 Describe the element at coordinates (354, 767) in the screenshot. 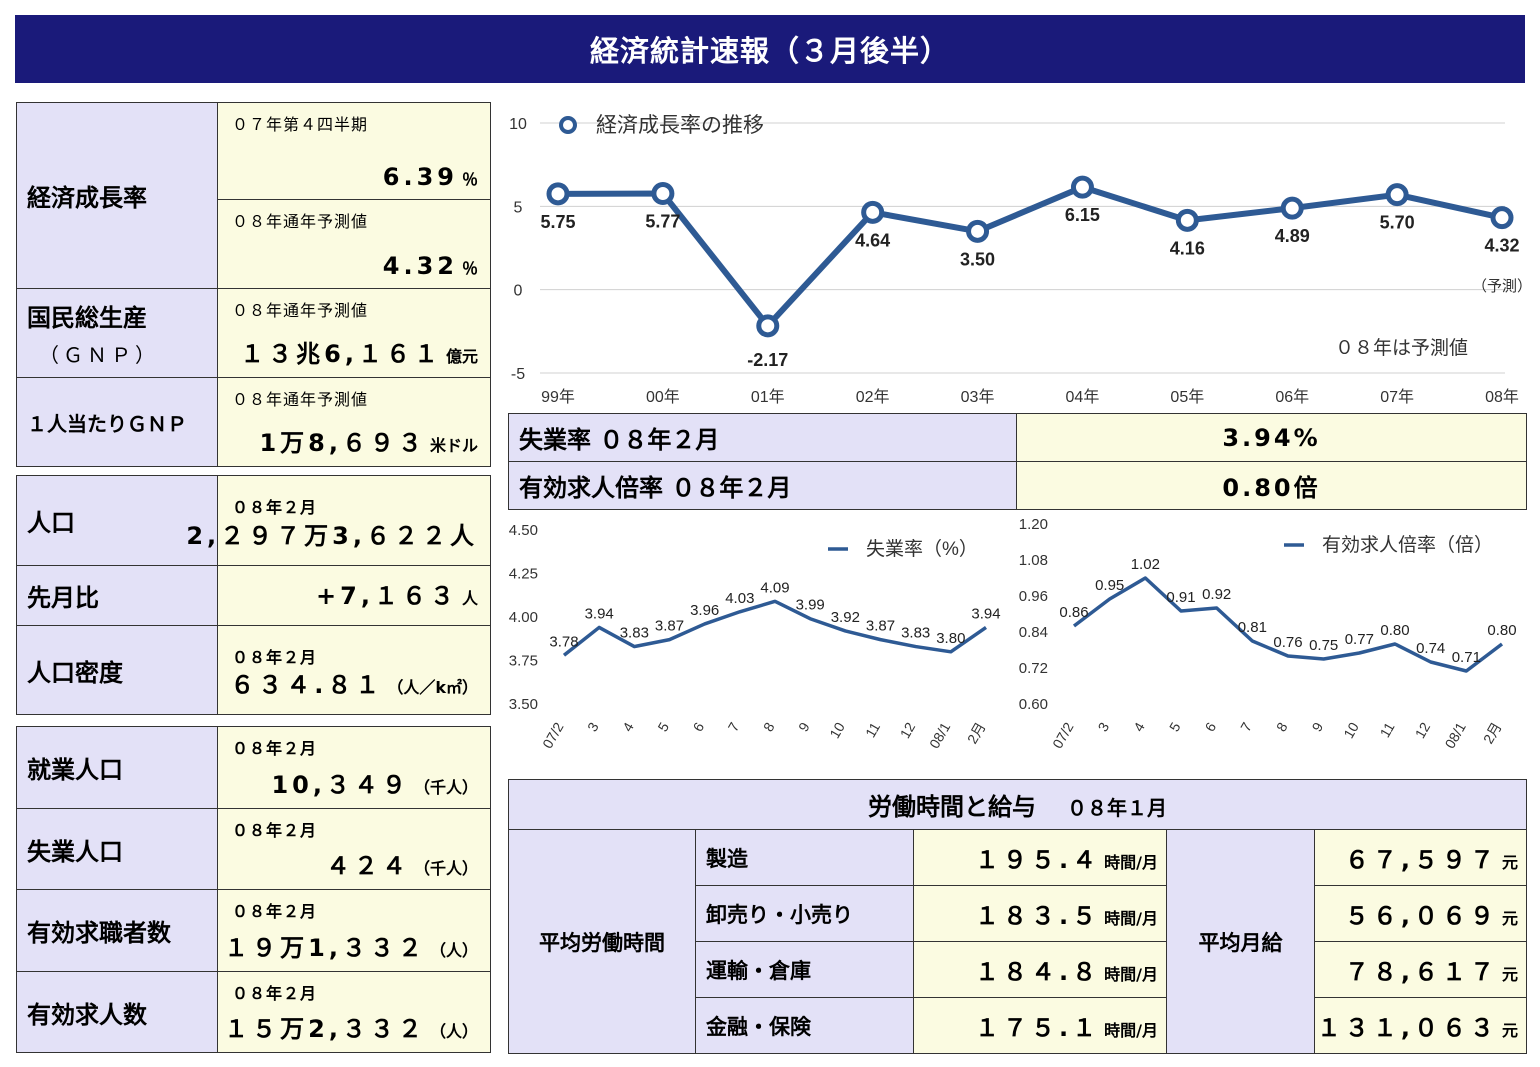

I see `labor-cell: ０８年２月 10,３４９ （千人）` at that location.